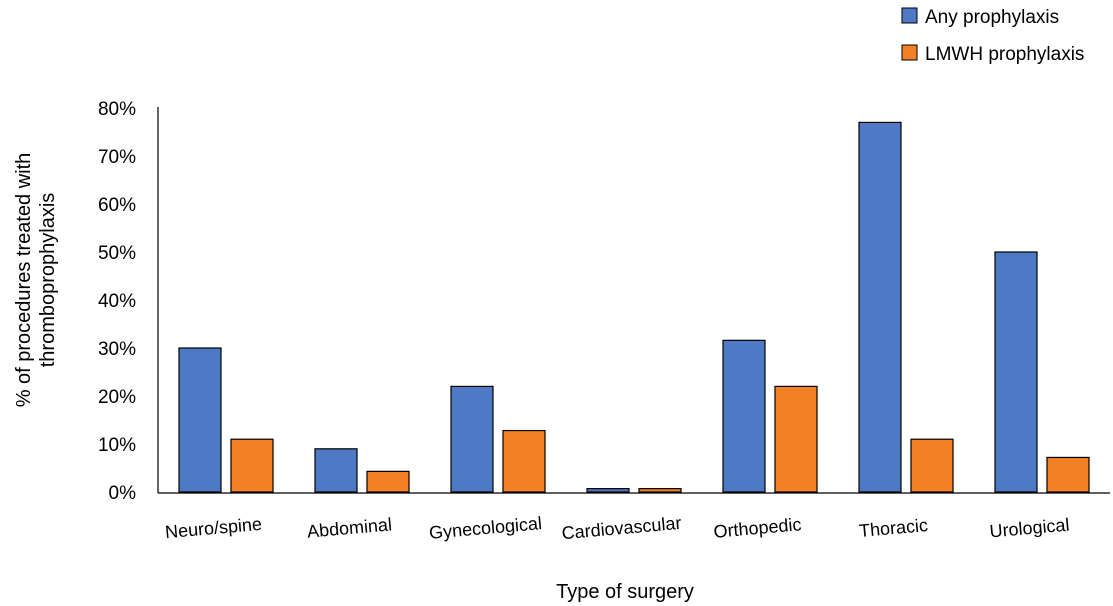 This screenshot has height=606, width=1113. What do you see at coordinates (660, 490) in the screenshot?
I see `bar-lmwh-cardiovascular` at bounding box center [660, 490].